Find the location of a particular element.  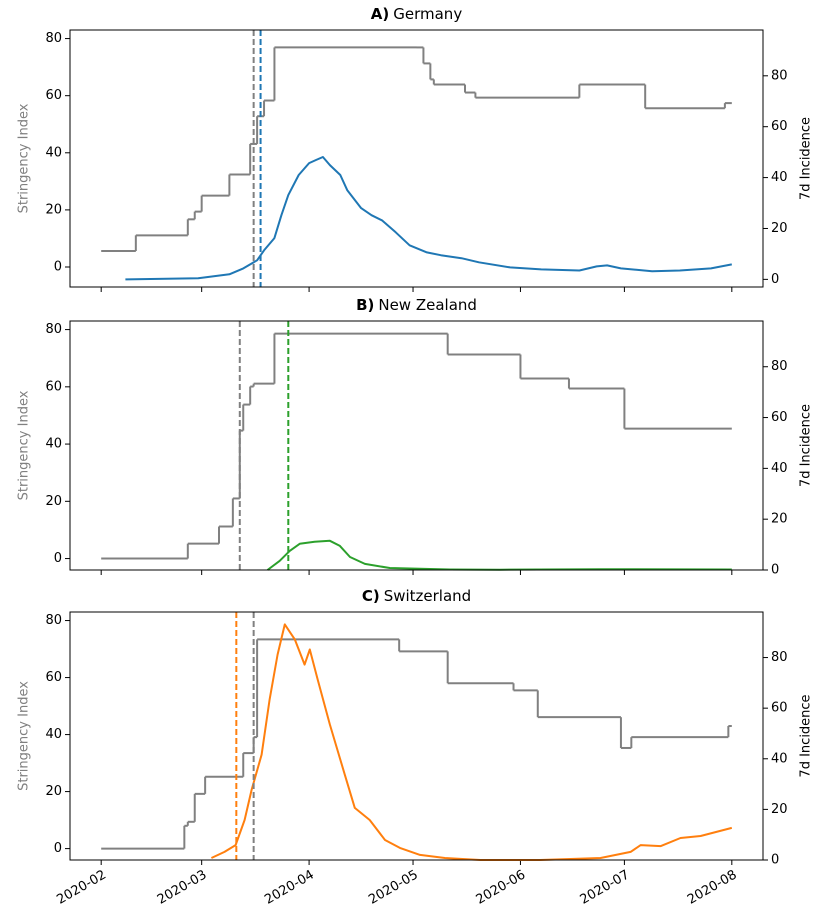

panel-title: B) New Zealand is located at coordinates (416, 305).